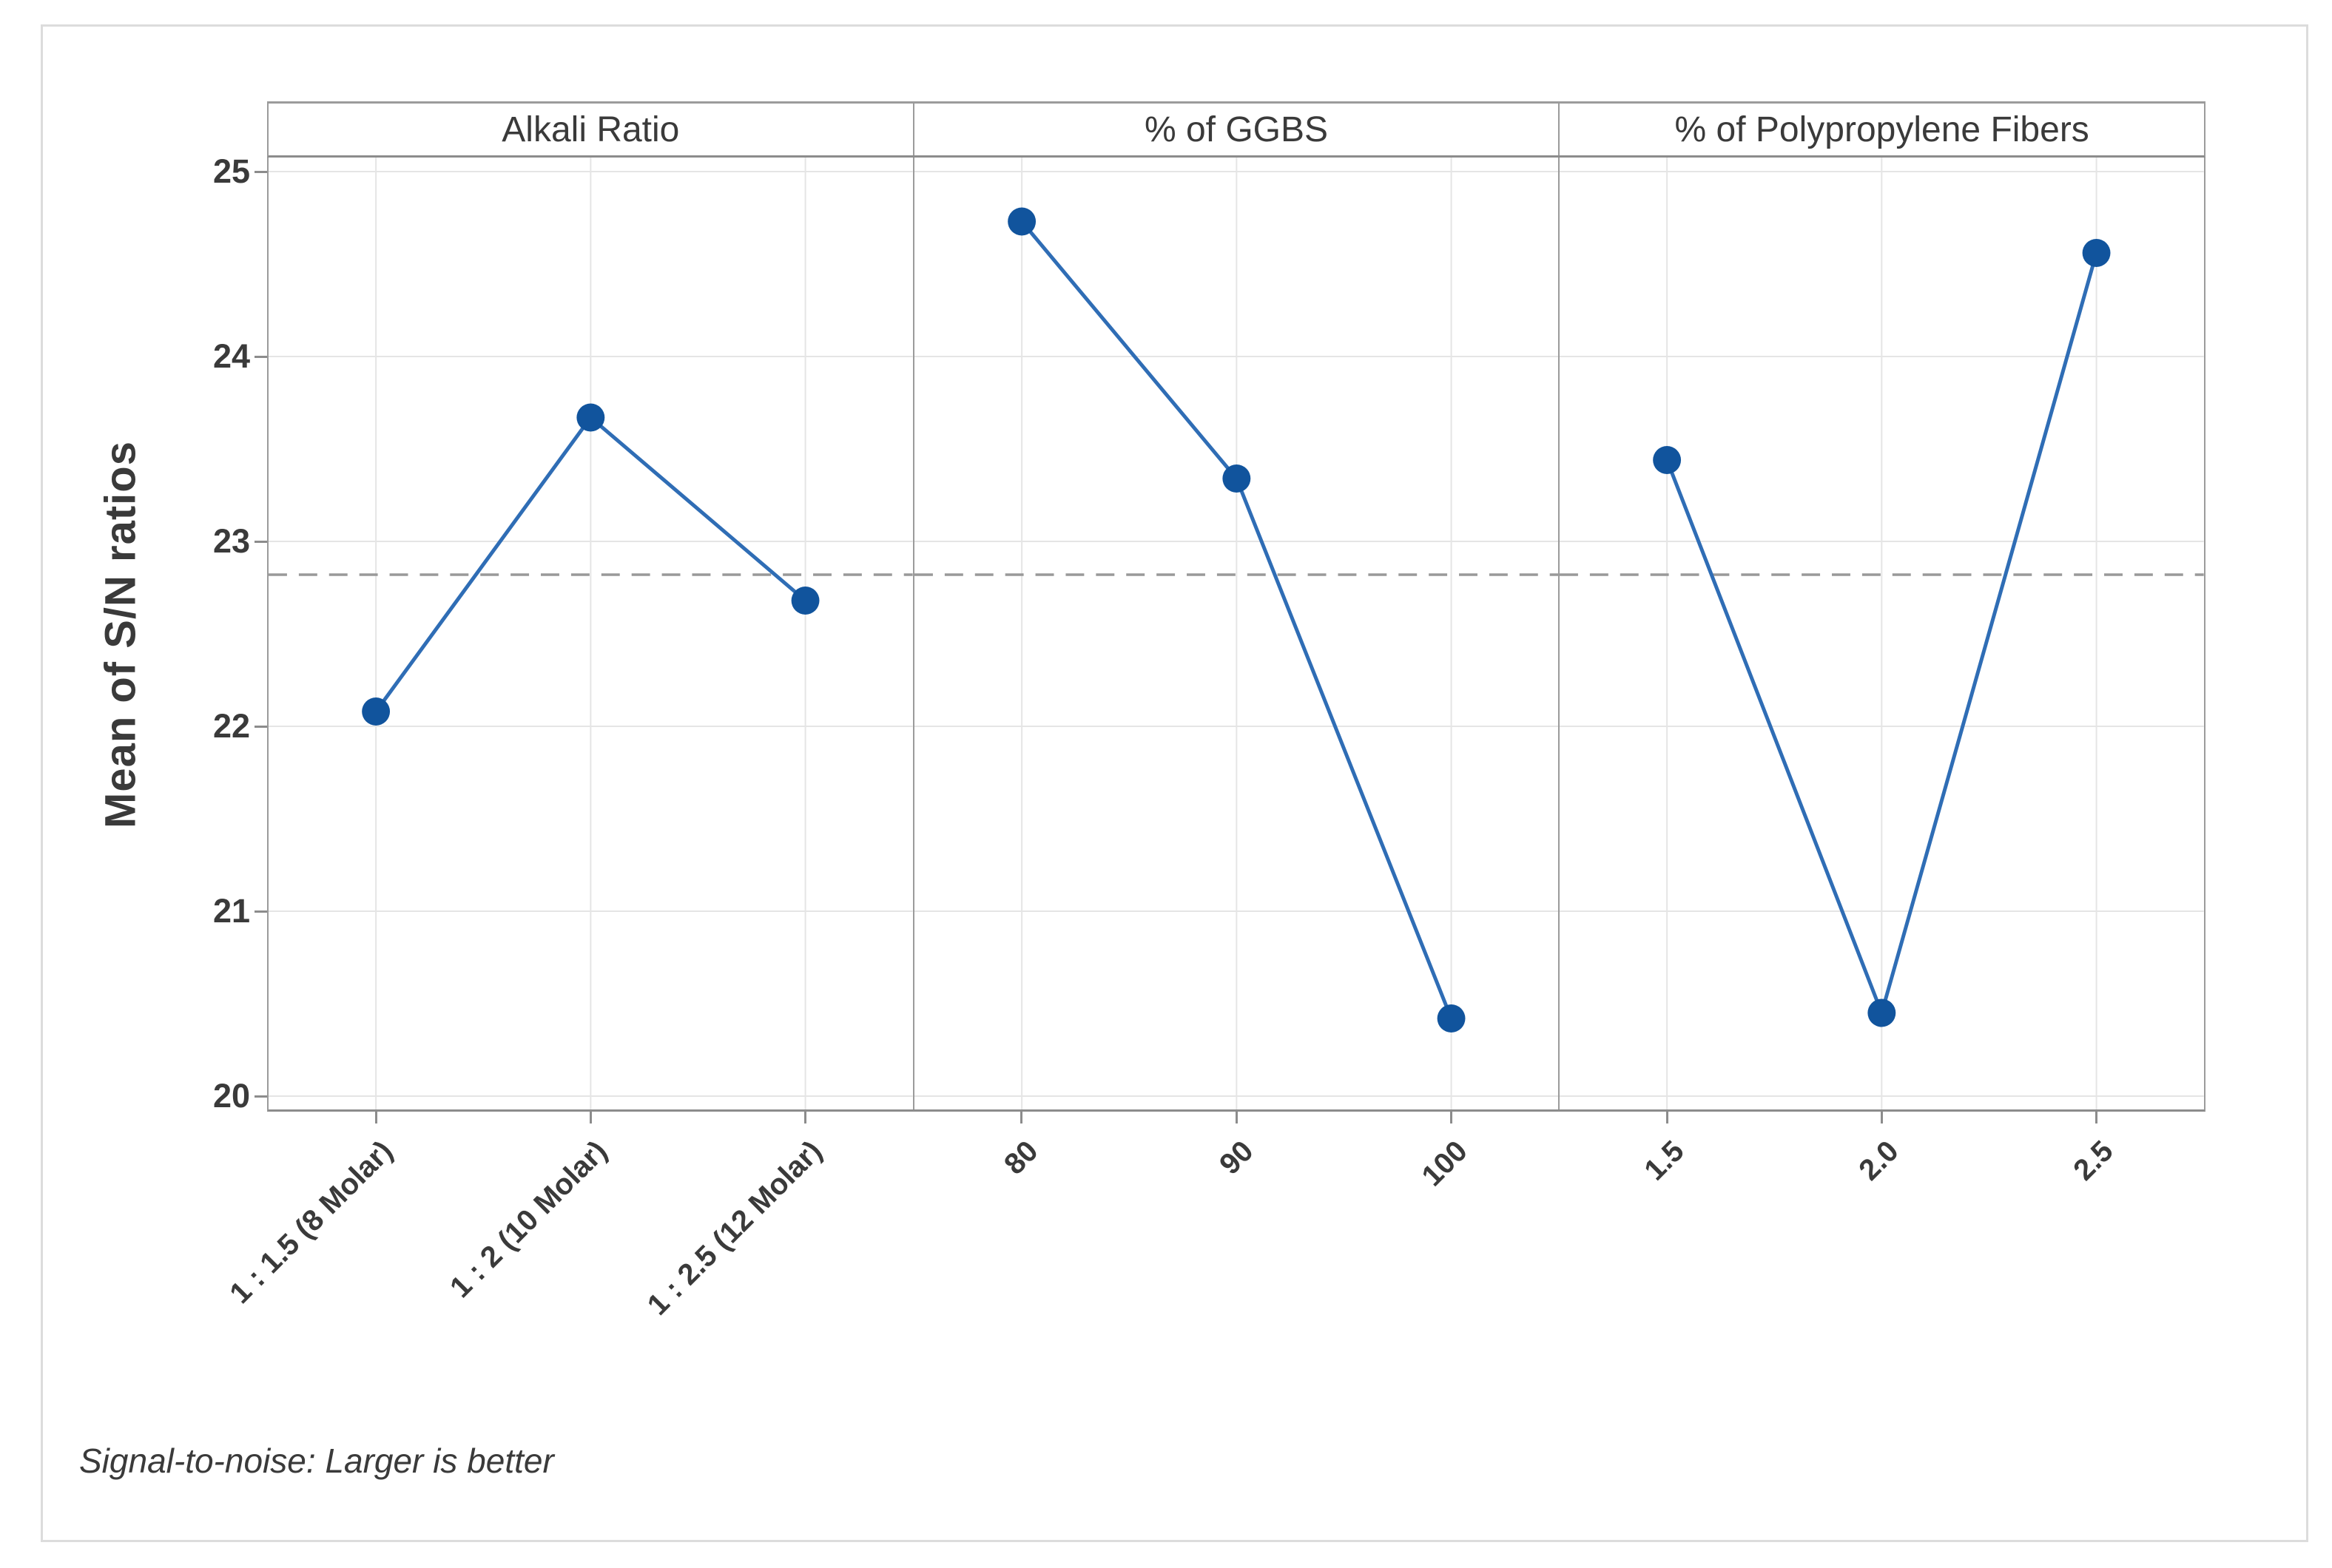  Describe the element at coordinates (1879, 1161) in the screenshot. I see `x-tick-label: 2.0` at that location.